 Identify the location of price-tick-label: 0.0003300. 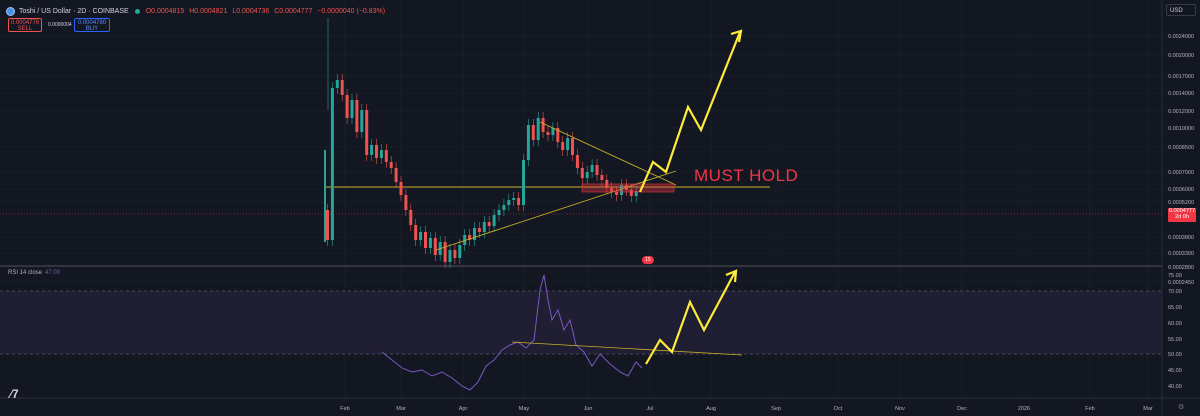
(1181, 254).